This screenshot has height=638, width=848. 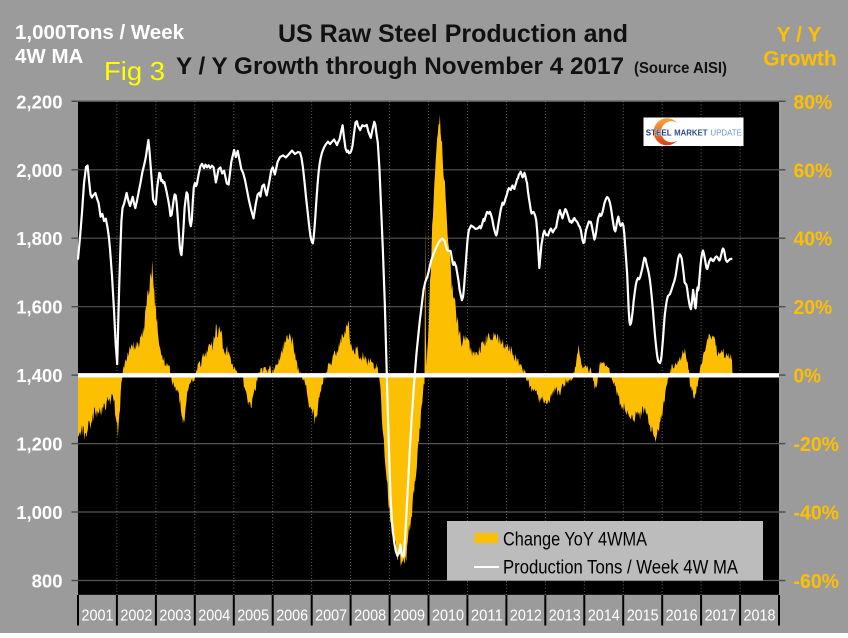 What do you see at coordinates (817, 444) in the screenshot?
I see `svg-text: -20%` at bounding box center [817, 444].